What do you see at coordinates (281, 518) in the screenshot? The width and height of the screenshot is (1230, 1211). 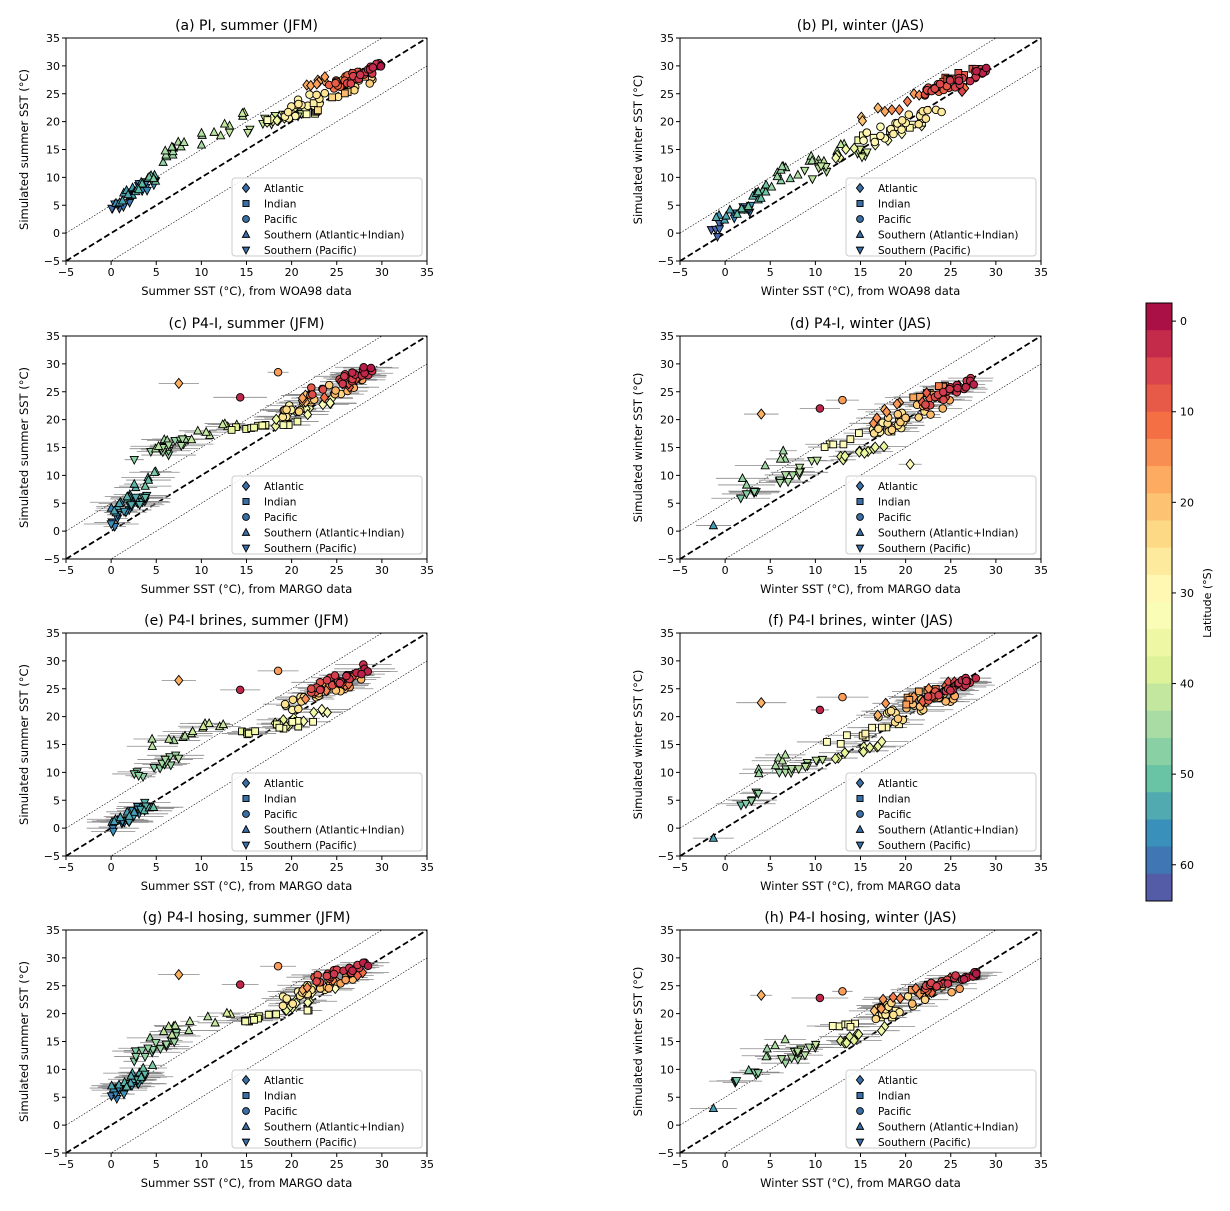 I see `legend-label: Pacific` at bounding box center [281, 518].